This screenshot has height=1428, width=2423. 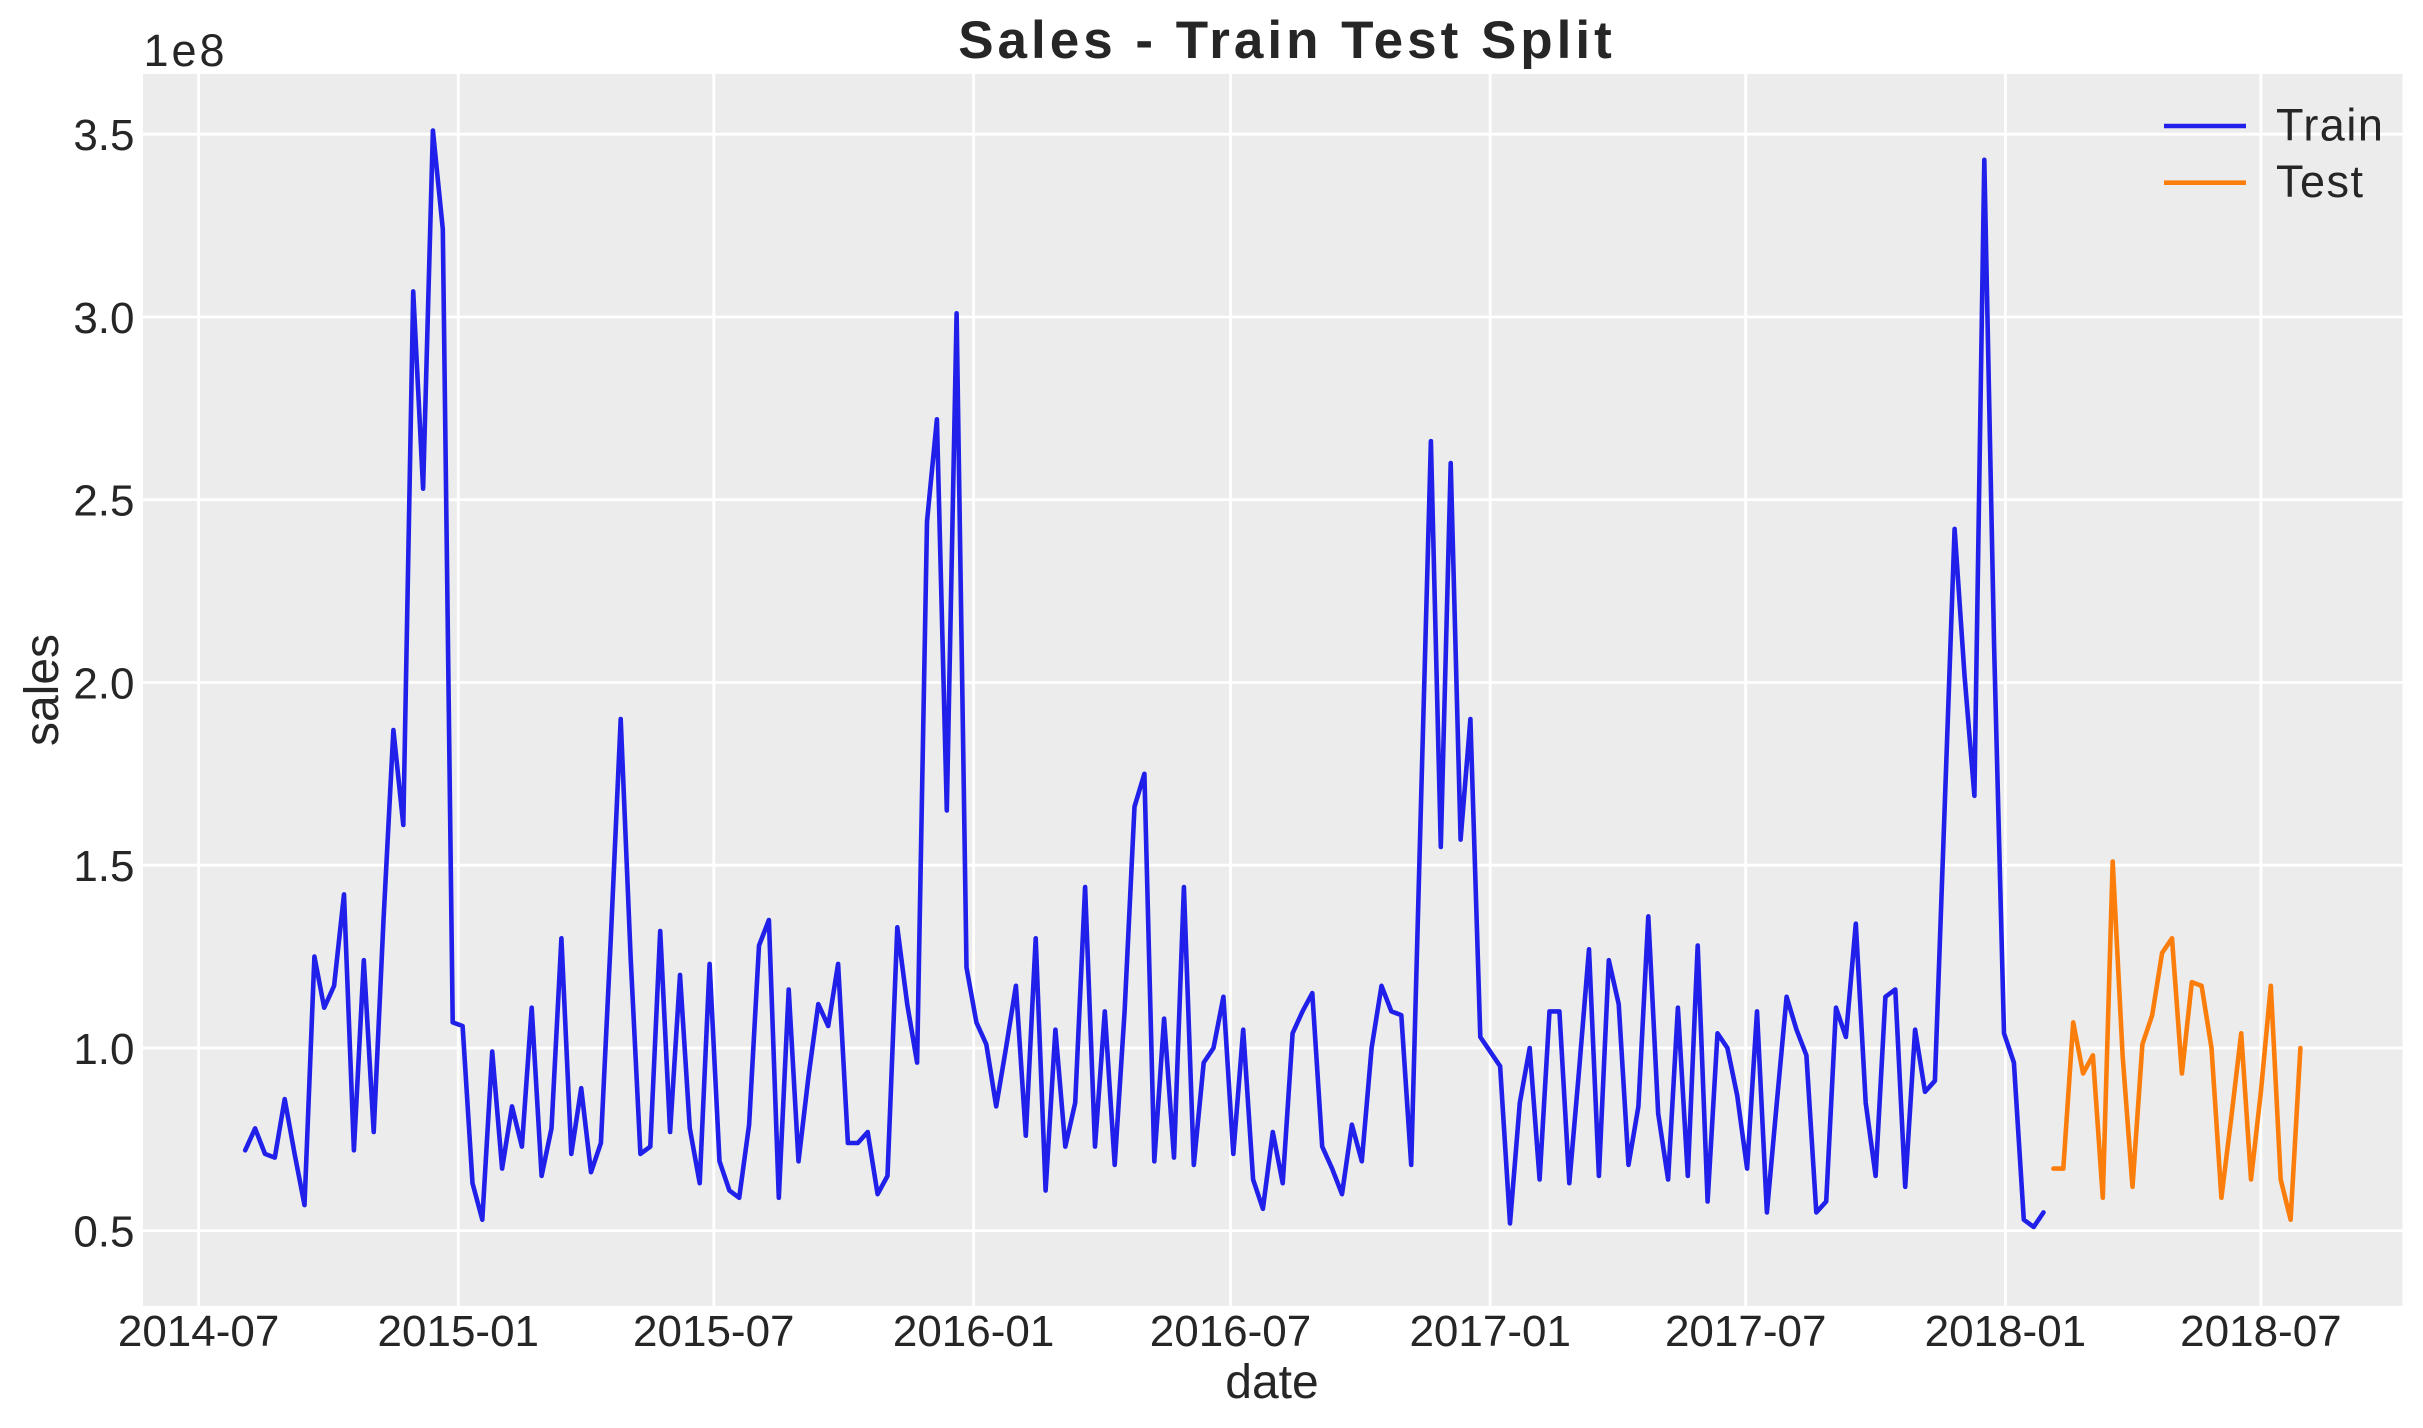 I want to click on svg-text: Test, so click(x=2320, y=181).